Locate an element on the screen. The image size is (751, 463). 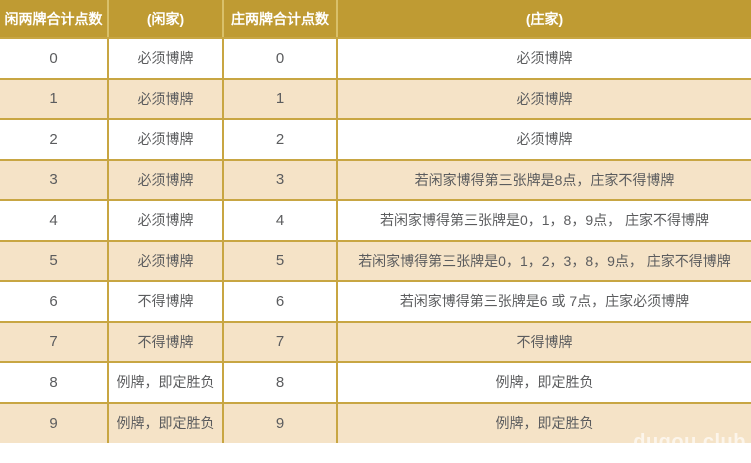
cell-banker-total: 9 is located at coordinates (280, 422).